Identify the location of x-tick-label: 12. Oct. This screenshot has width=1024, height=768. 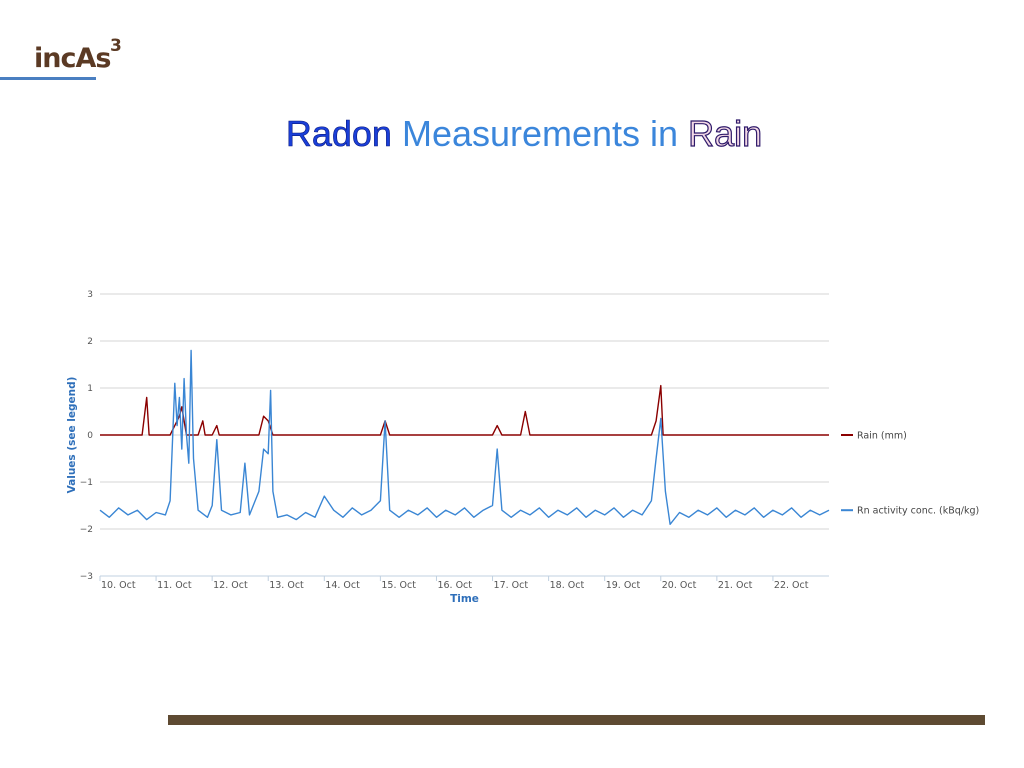
(230, 585).